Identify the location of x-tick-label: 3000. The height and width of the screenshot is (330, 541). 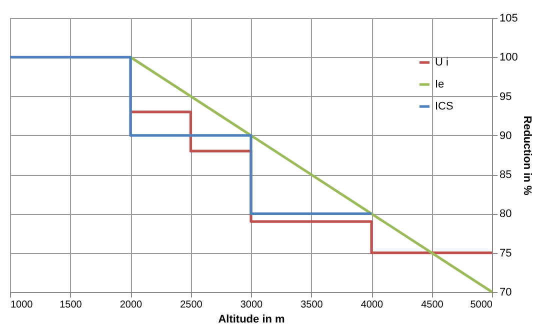
(252, 305).